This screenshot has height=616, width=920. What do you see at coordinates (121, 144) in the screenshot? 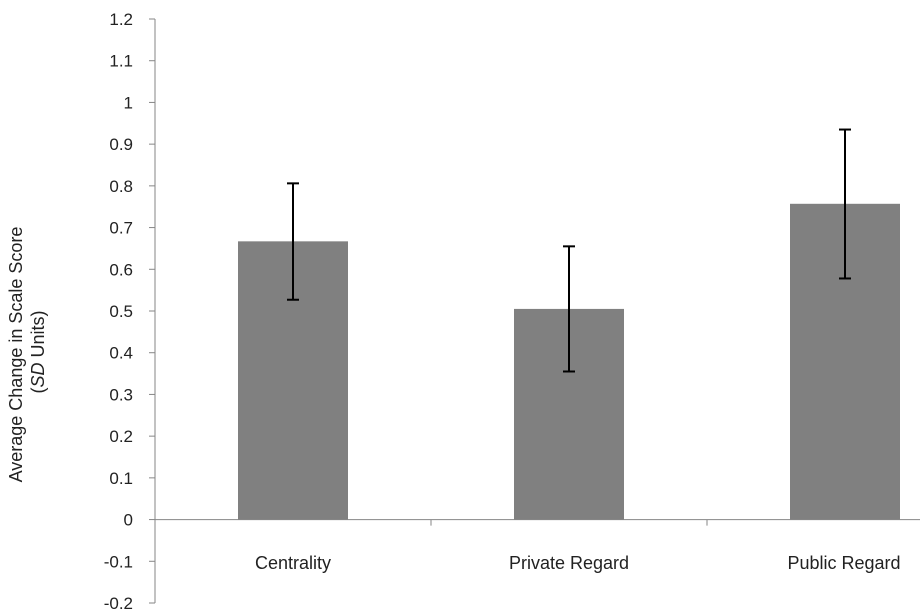
I see `y-tick-label: 0.9` at bounding box center [121, 144].